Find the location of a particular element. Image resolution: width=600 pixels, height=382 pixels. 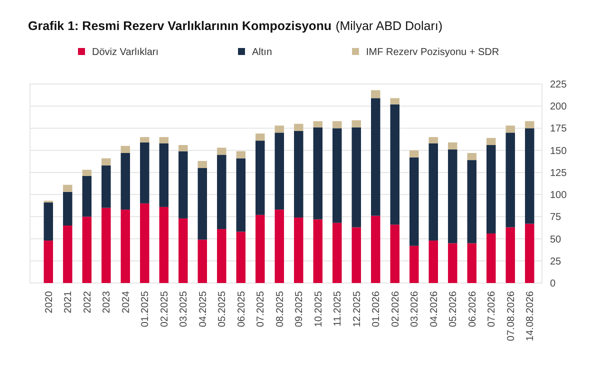

chart-title: Grafik 1: Resmi Rezerv Varlıklarının Kompozisyonu is located at coordinates (180, 26).